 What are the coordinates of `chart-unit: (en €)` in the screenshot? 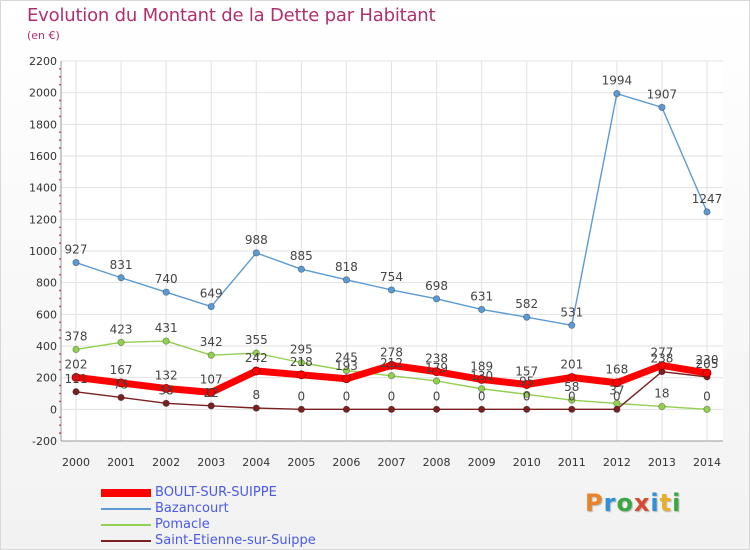 It's located at (43, 35).